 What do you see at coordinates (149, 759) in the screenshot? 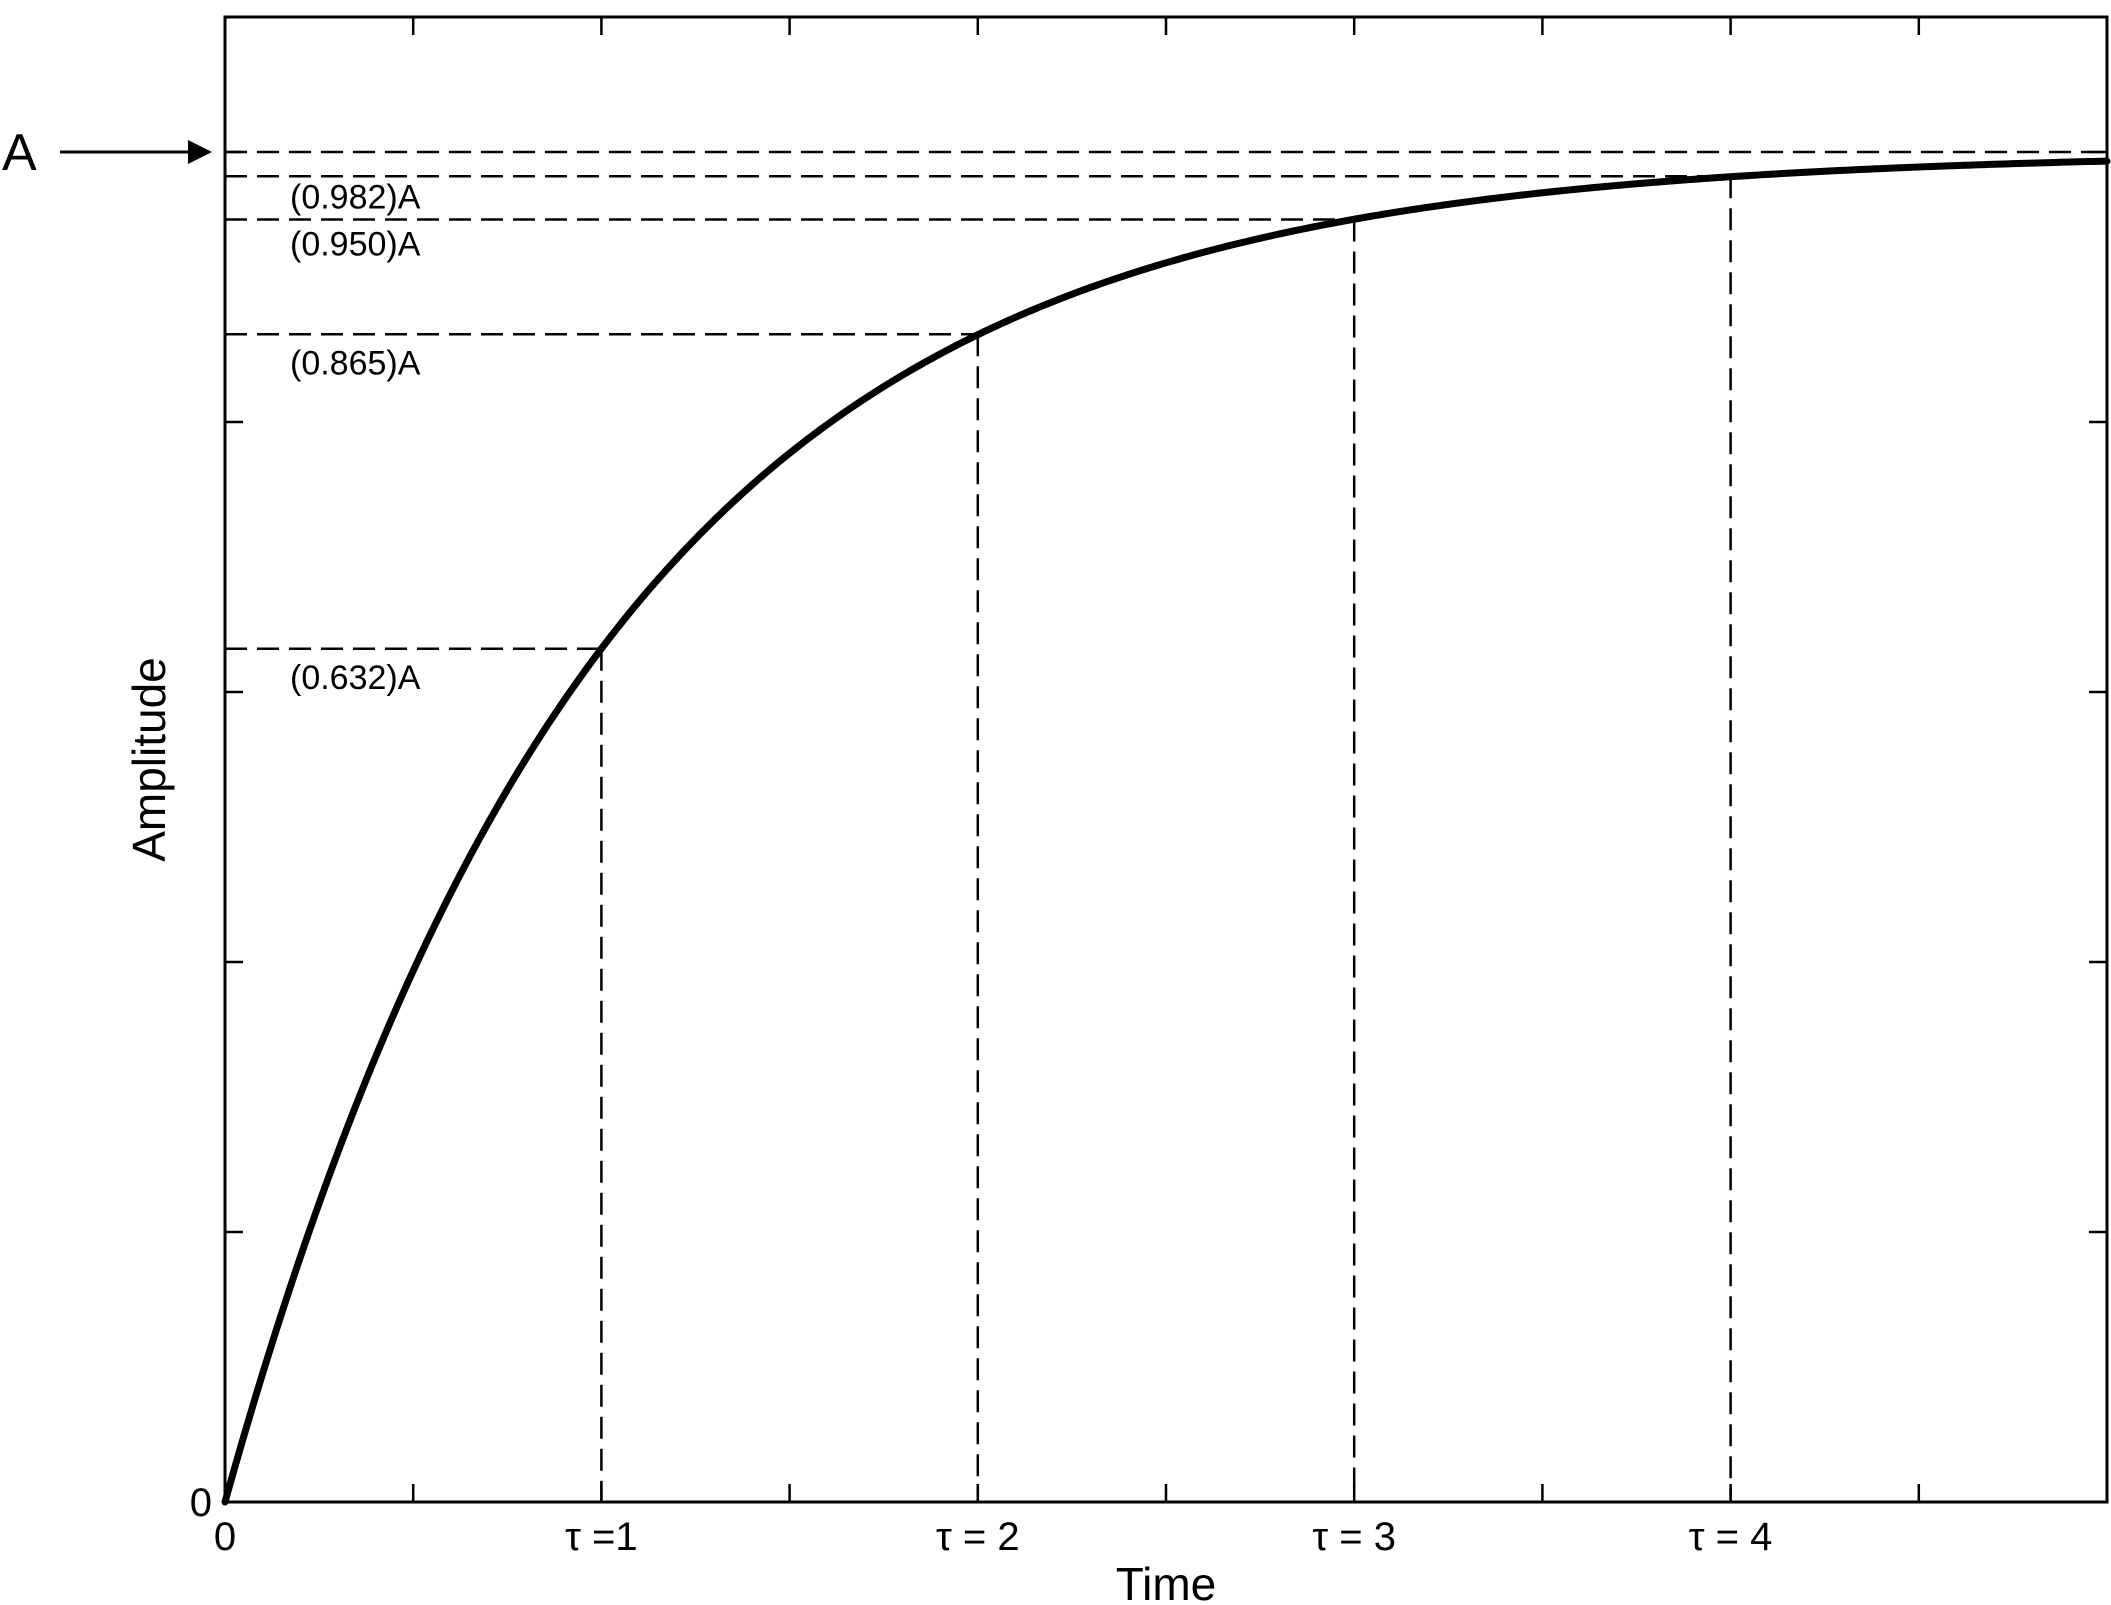
I see `y-axis-title: Amplitude` at bounding box center [149, 759].